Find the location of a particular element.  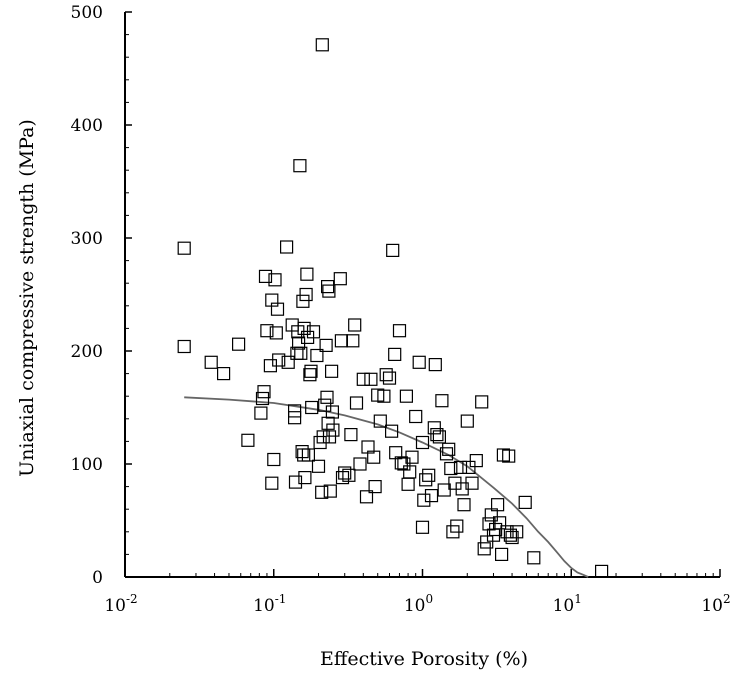

x-axis-ticks: 10⁻² 10⁻¹ 10⁰ 10¹ 10² is located at coordinates (417, 592).